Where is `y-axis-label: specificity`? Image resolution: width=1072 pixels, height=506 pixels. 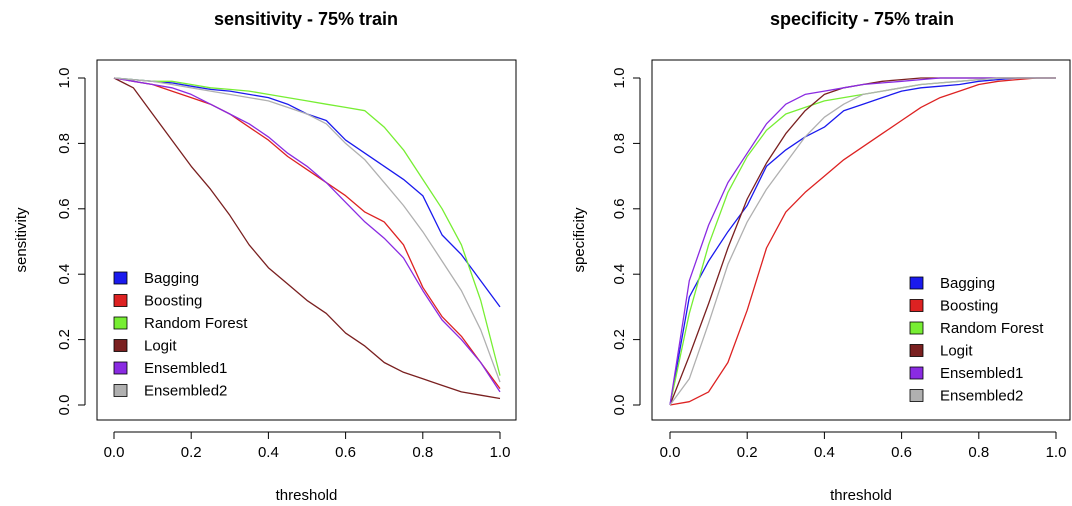 y-axis-label: specificity is located at coordinates (579, 240).